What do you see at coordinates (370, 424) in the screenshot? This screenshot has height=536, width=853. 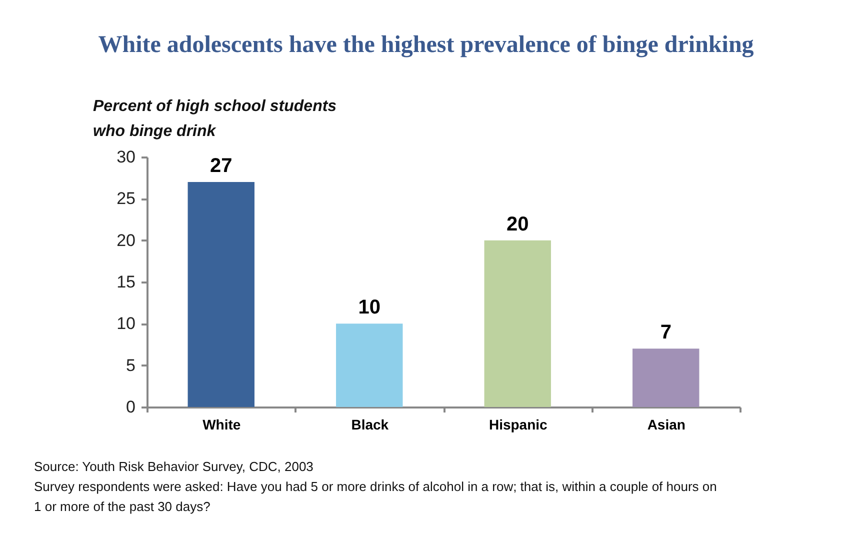 I see `x-tick-label: Black` at bounding box center [370, 424].